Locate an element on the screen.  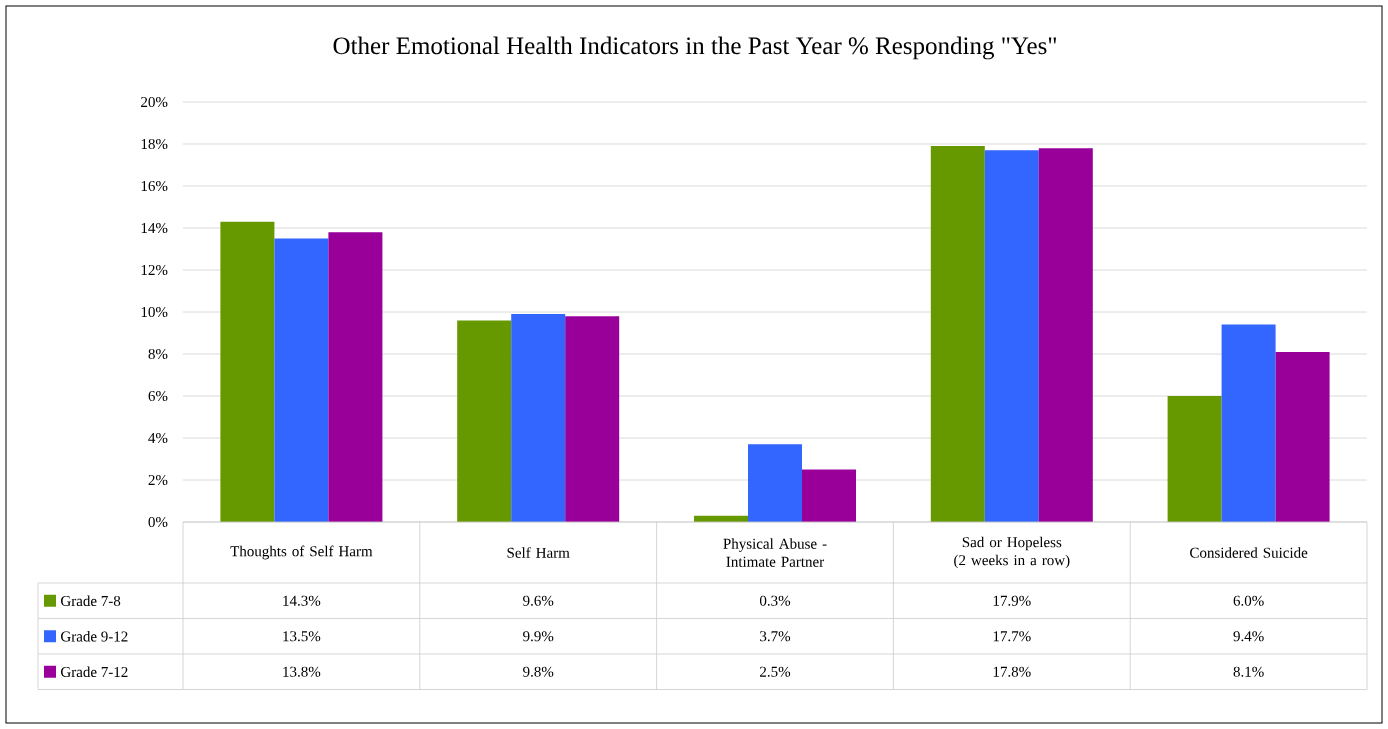
data-label: 13.8% is located at coordinates (302, 671).